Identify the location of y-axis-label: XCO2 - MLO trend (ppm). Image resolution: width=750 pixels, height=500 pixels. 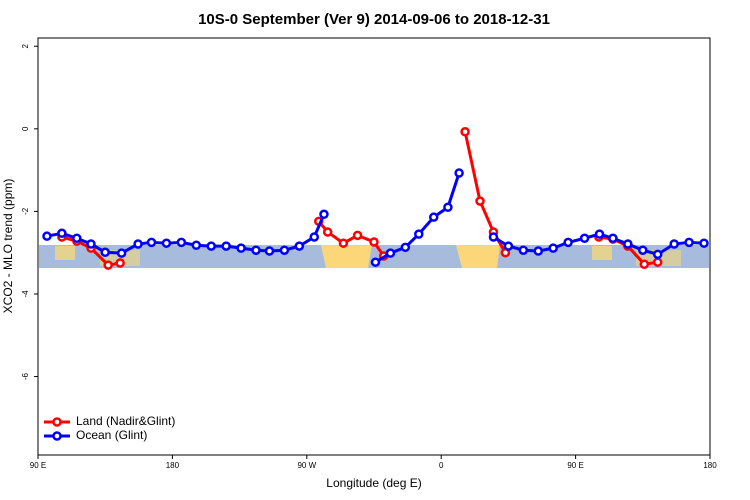
(8, 246).